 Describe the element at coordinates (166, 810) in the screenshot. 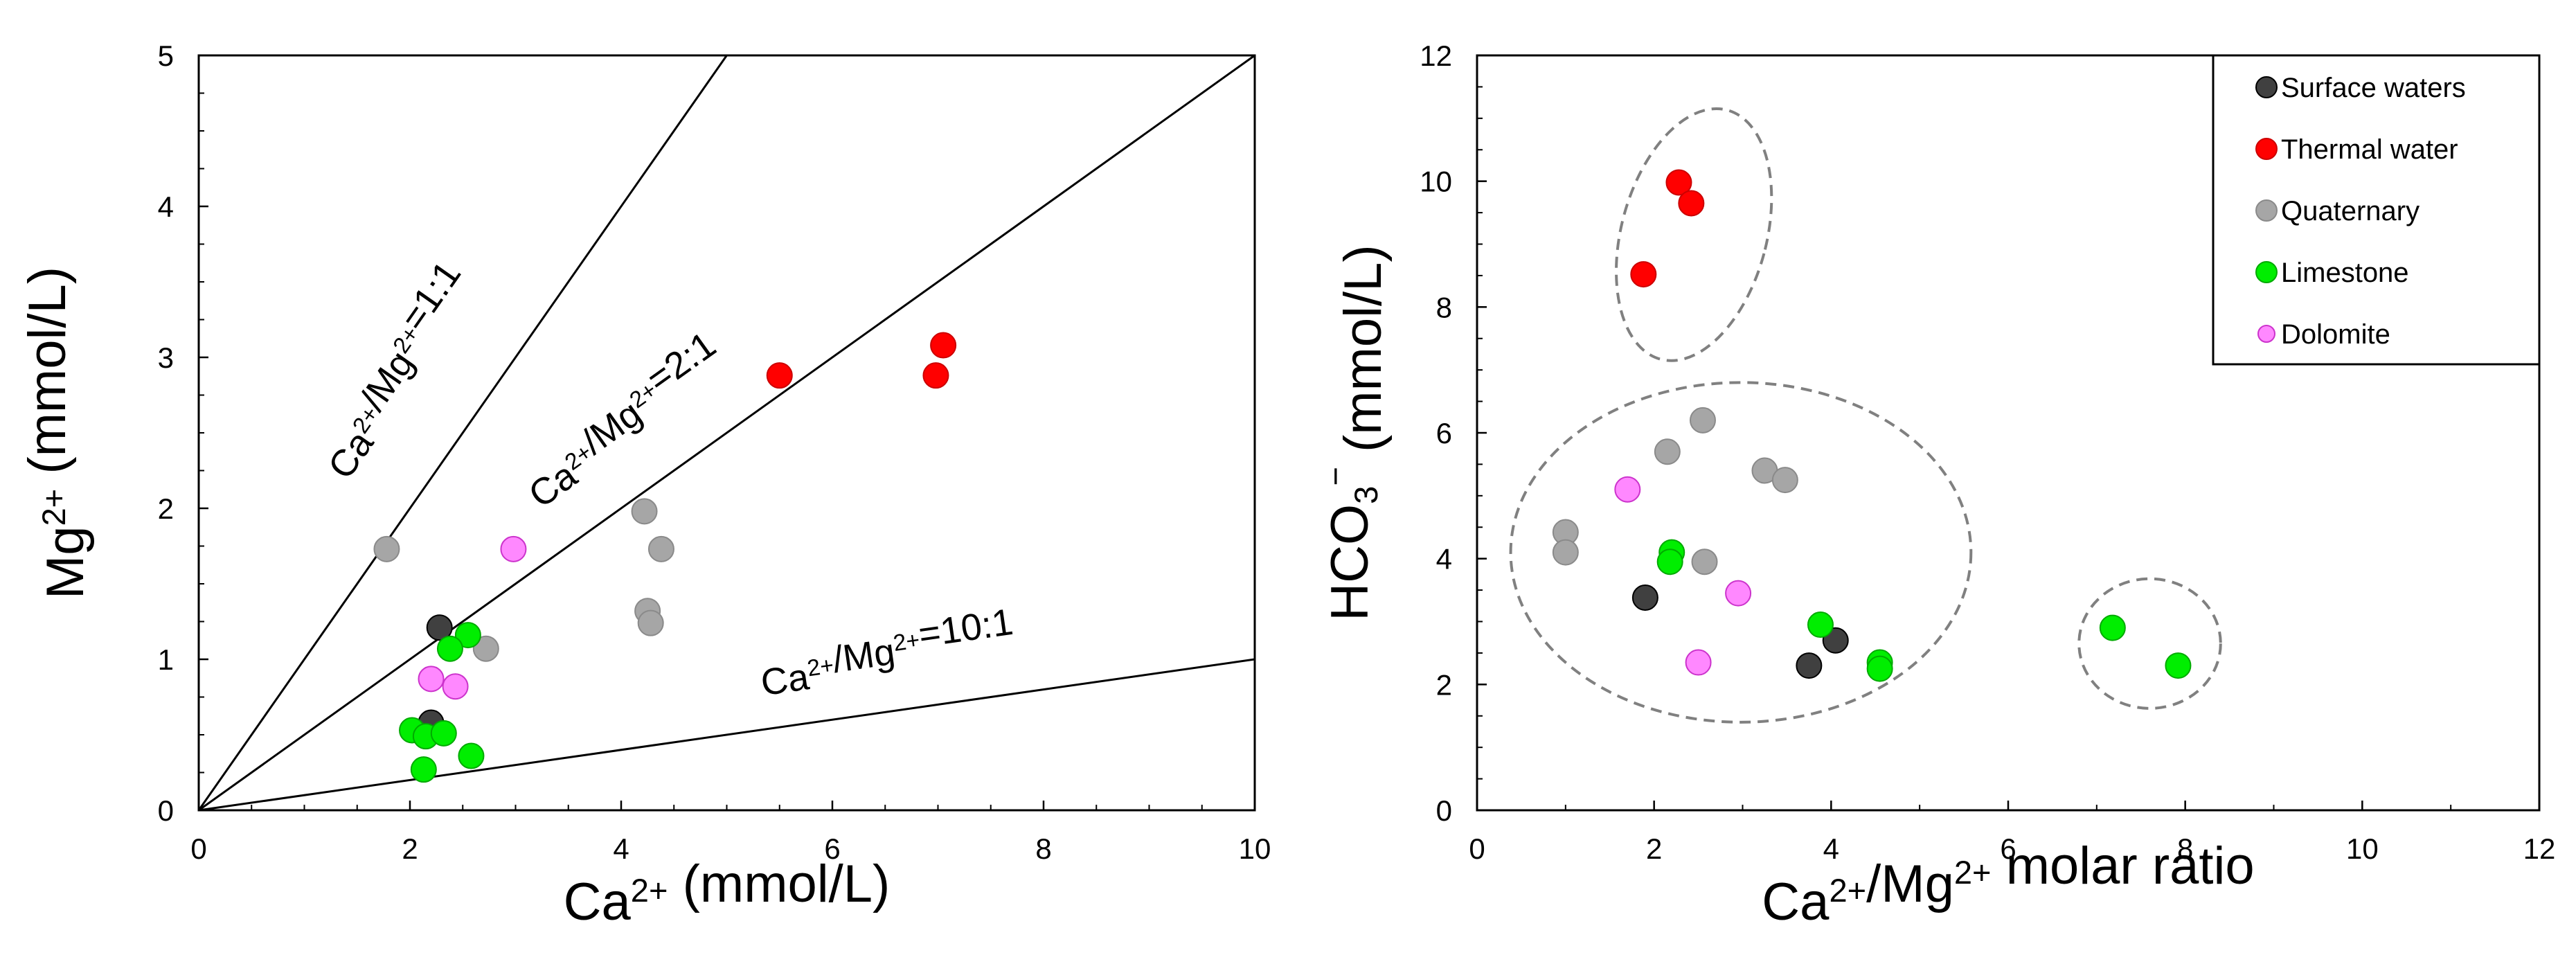

I see `left-y-tick-label: 0` at that location.